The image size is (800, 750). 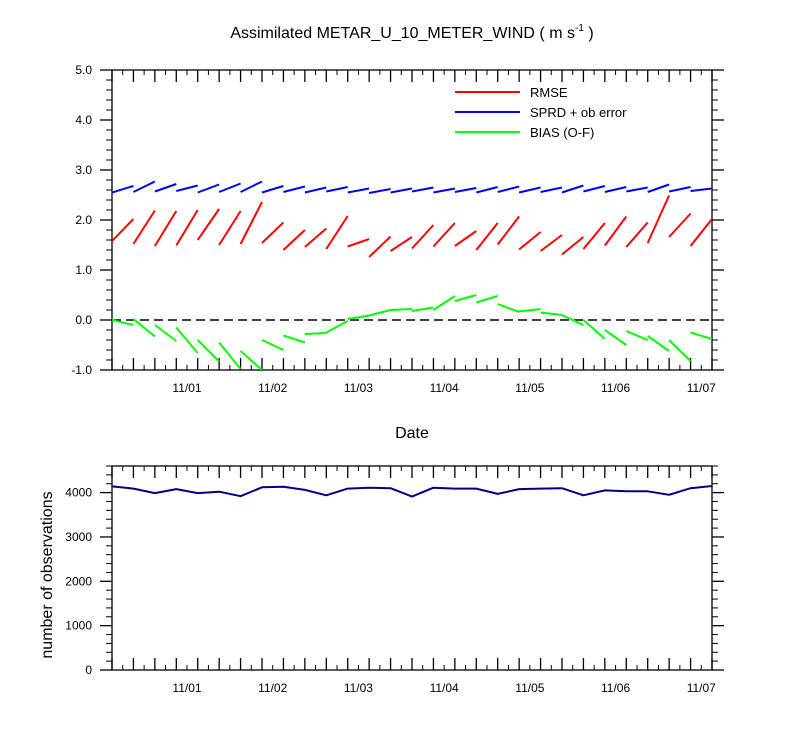 What do you see at coordinates (78, 537) in the screenshot?
I see `y-tick-label: 3000` at bounding box center [78, 537].